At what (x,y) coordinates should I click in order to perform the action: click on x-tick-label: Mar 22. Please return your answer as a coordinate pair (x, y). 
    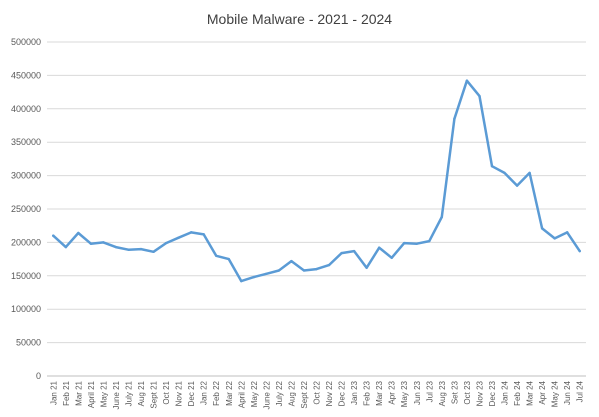
    Looking at the image, I should click on (229, 392).